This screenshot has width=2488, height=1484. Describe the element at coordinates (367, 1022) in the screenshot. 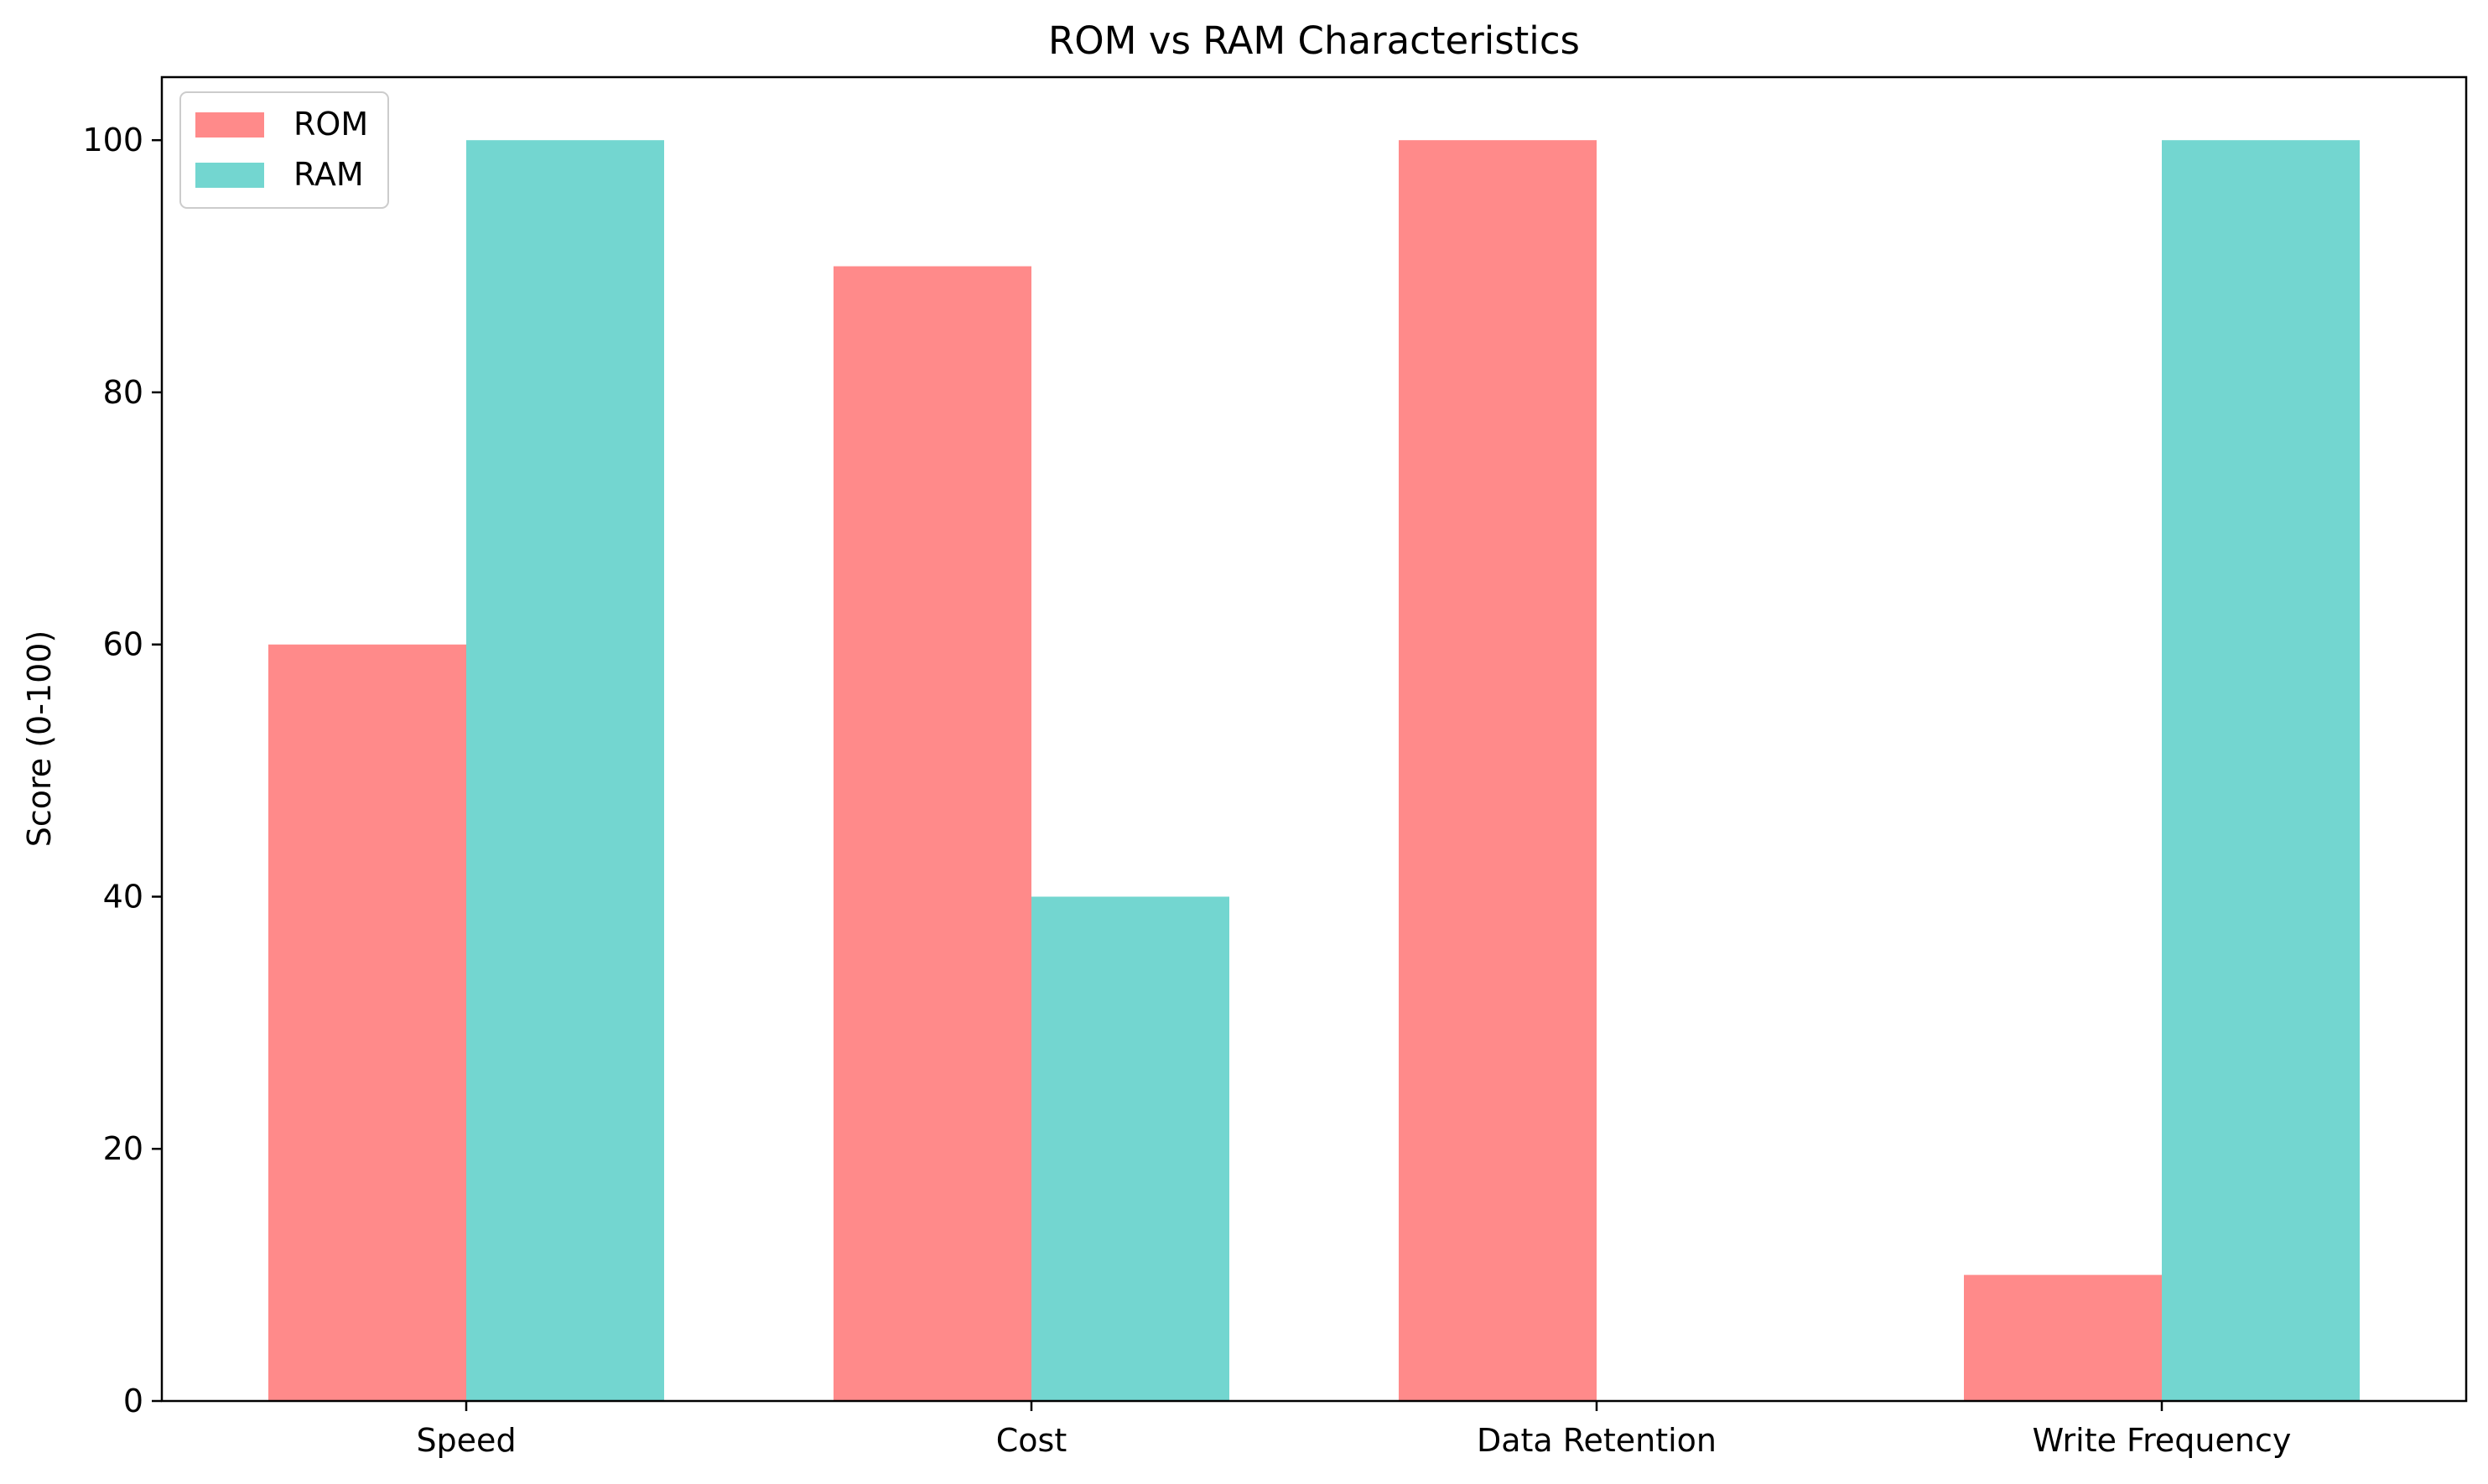

I see `bar-rom-speed` at that location.